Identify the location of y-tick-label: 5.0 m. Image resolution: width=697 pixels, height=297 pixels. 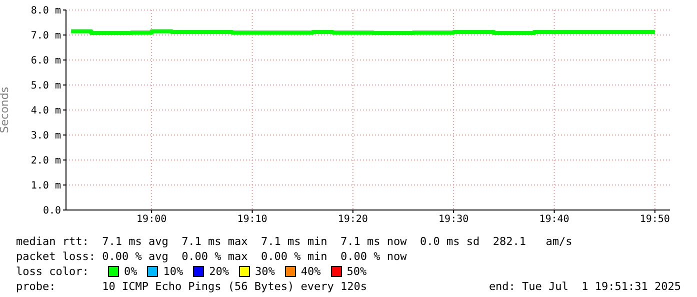
(45, 86).